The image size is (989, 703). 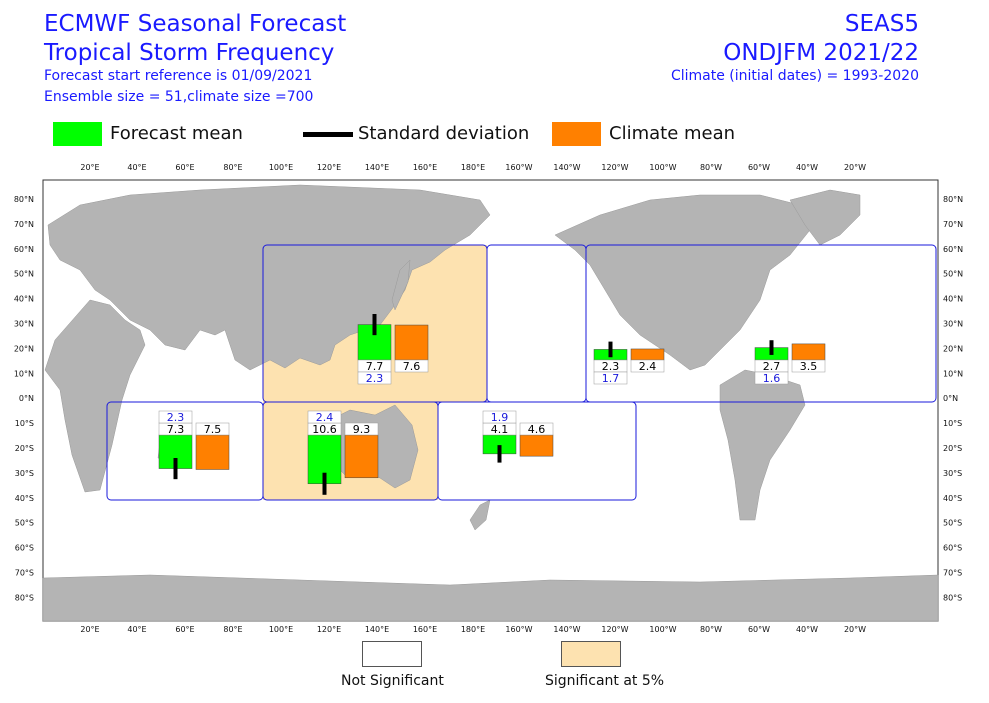 I want to click on forecast-value: 4.1, so click(x=500, y=429).